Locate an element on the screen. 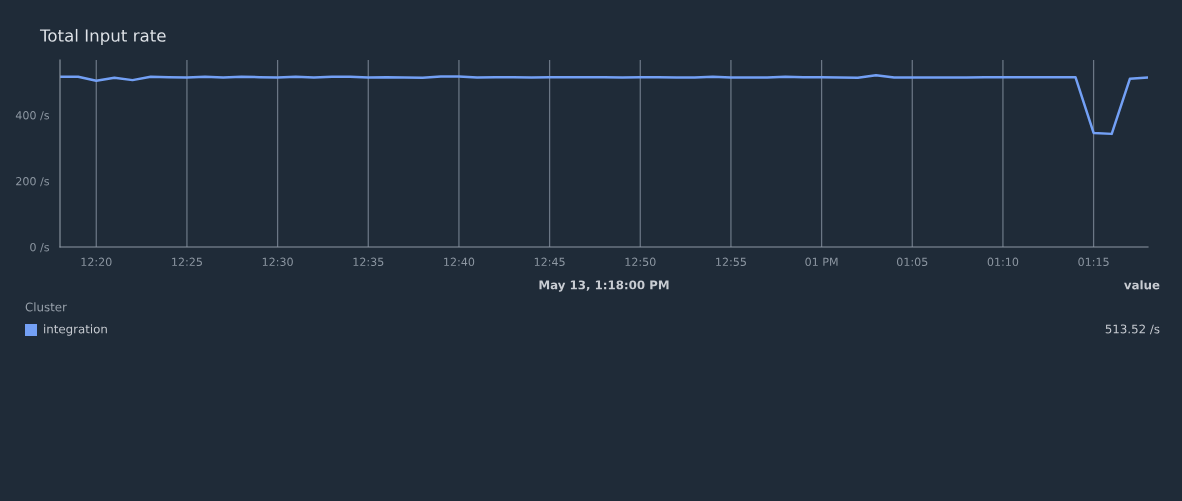 The width and height of the screenshot is (1182, 501). legend-label: integration is located at coordinates (75, 330).